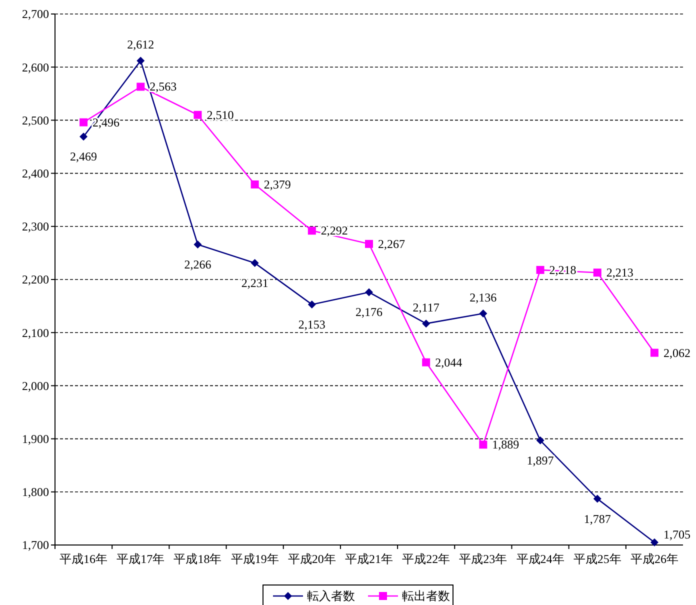 The image size is (696, 605). What do you see at coordinates (334, 231) in the screenshot?
I see `data-label: 2,292` at bounding box center [334, 231].